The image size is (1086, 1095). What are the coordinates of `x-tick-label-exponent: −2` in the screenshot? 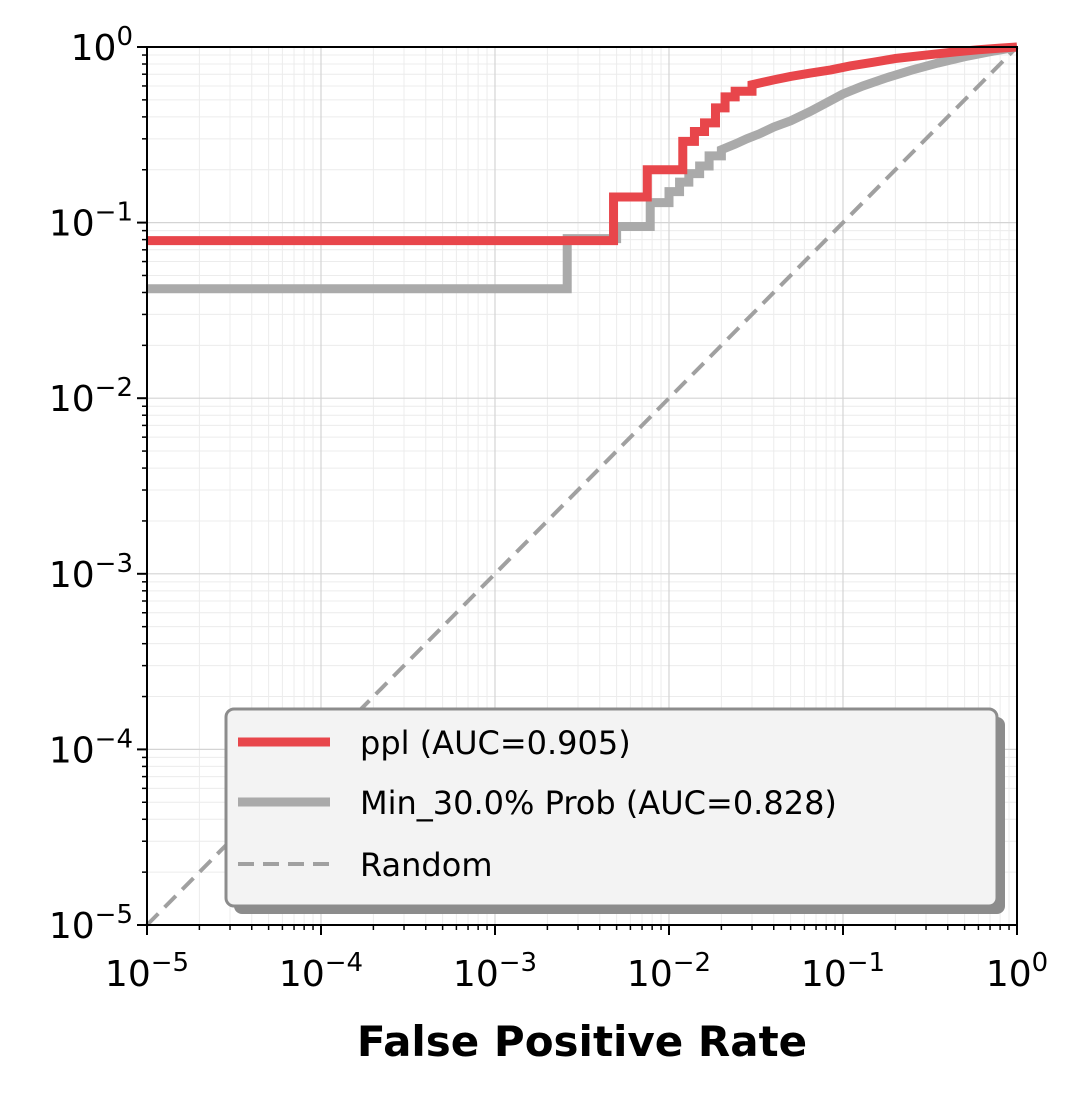 It's located at (692, 963).